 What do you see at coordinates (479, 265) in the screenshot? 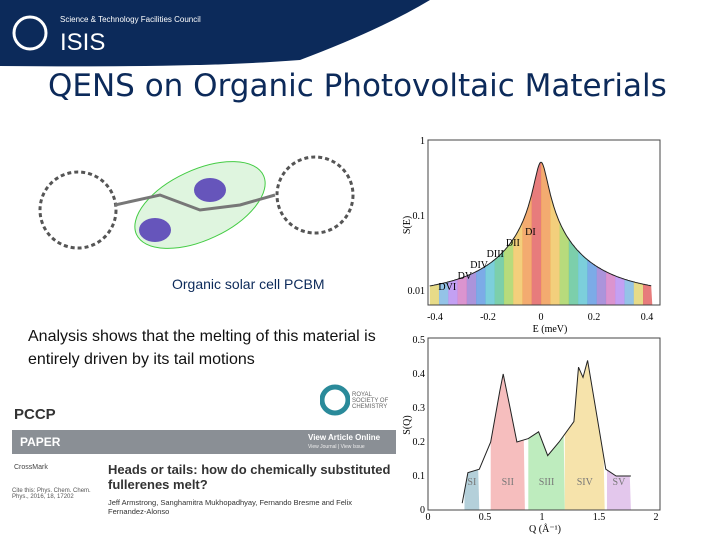
I see `band-label: DIV` at bounding box center [479, 265].